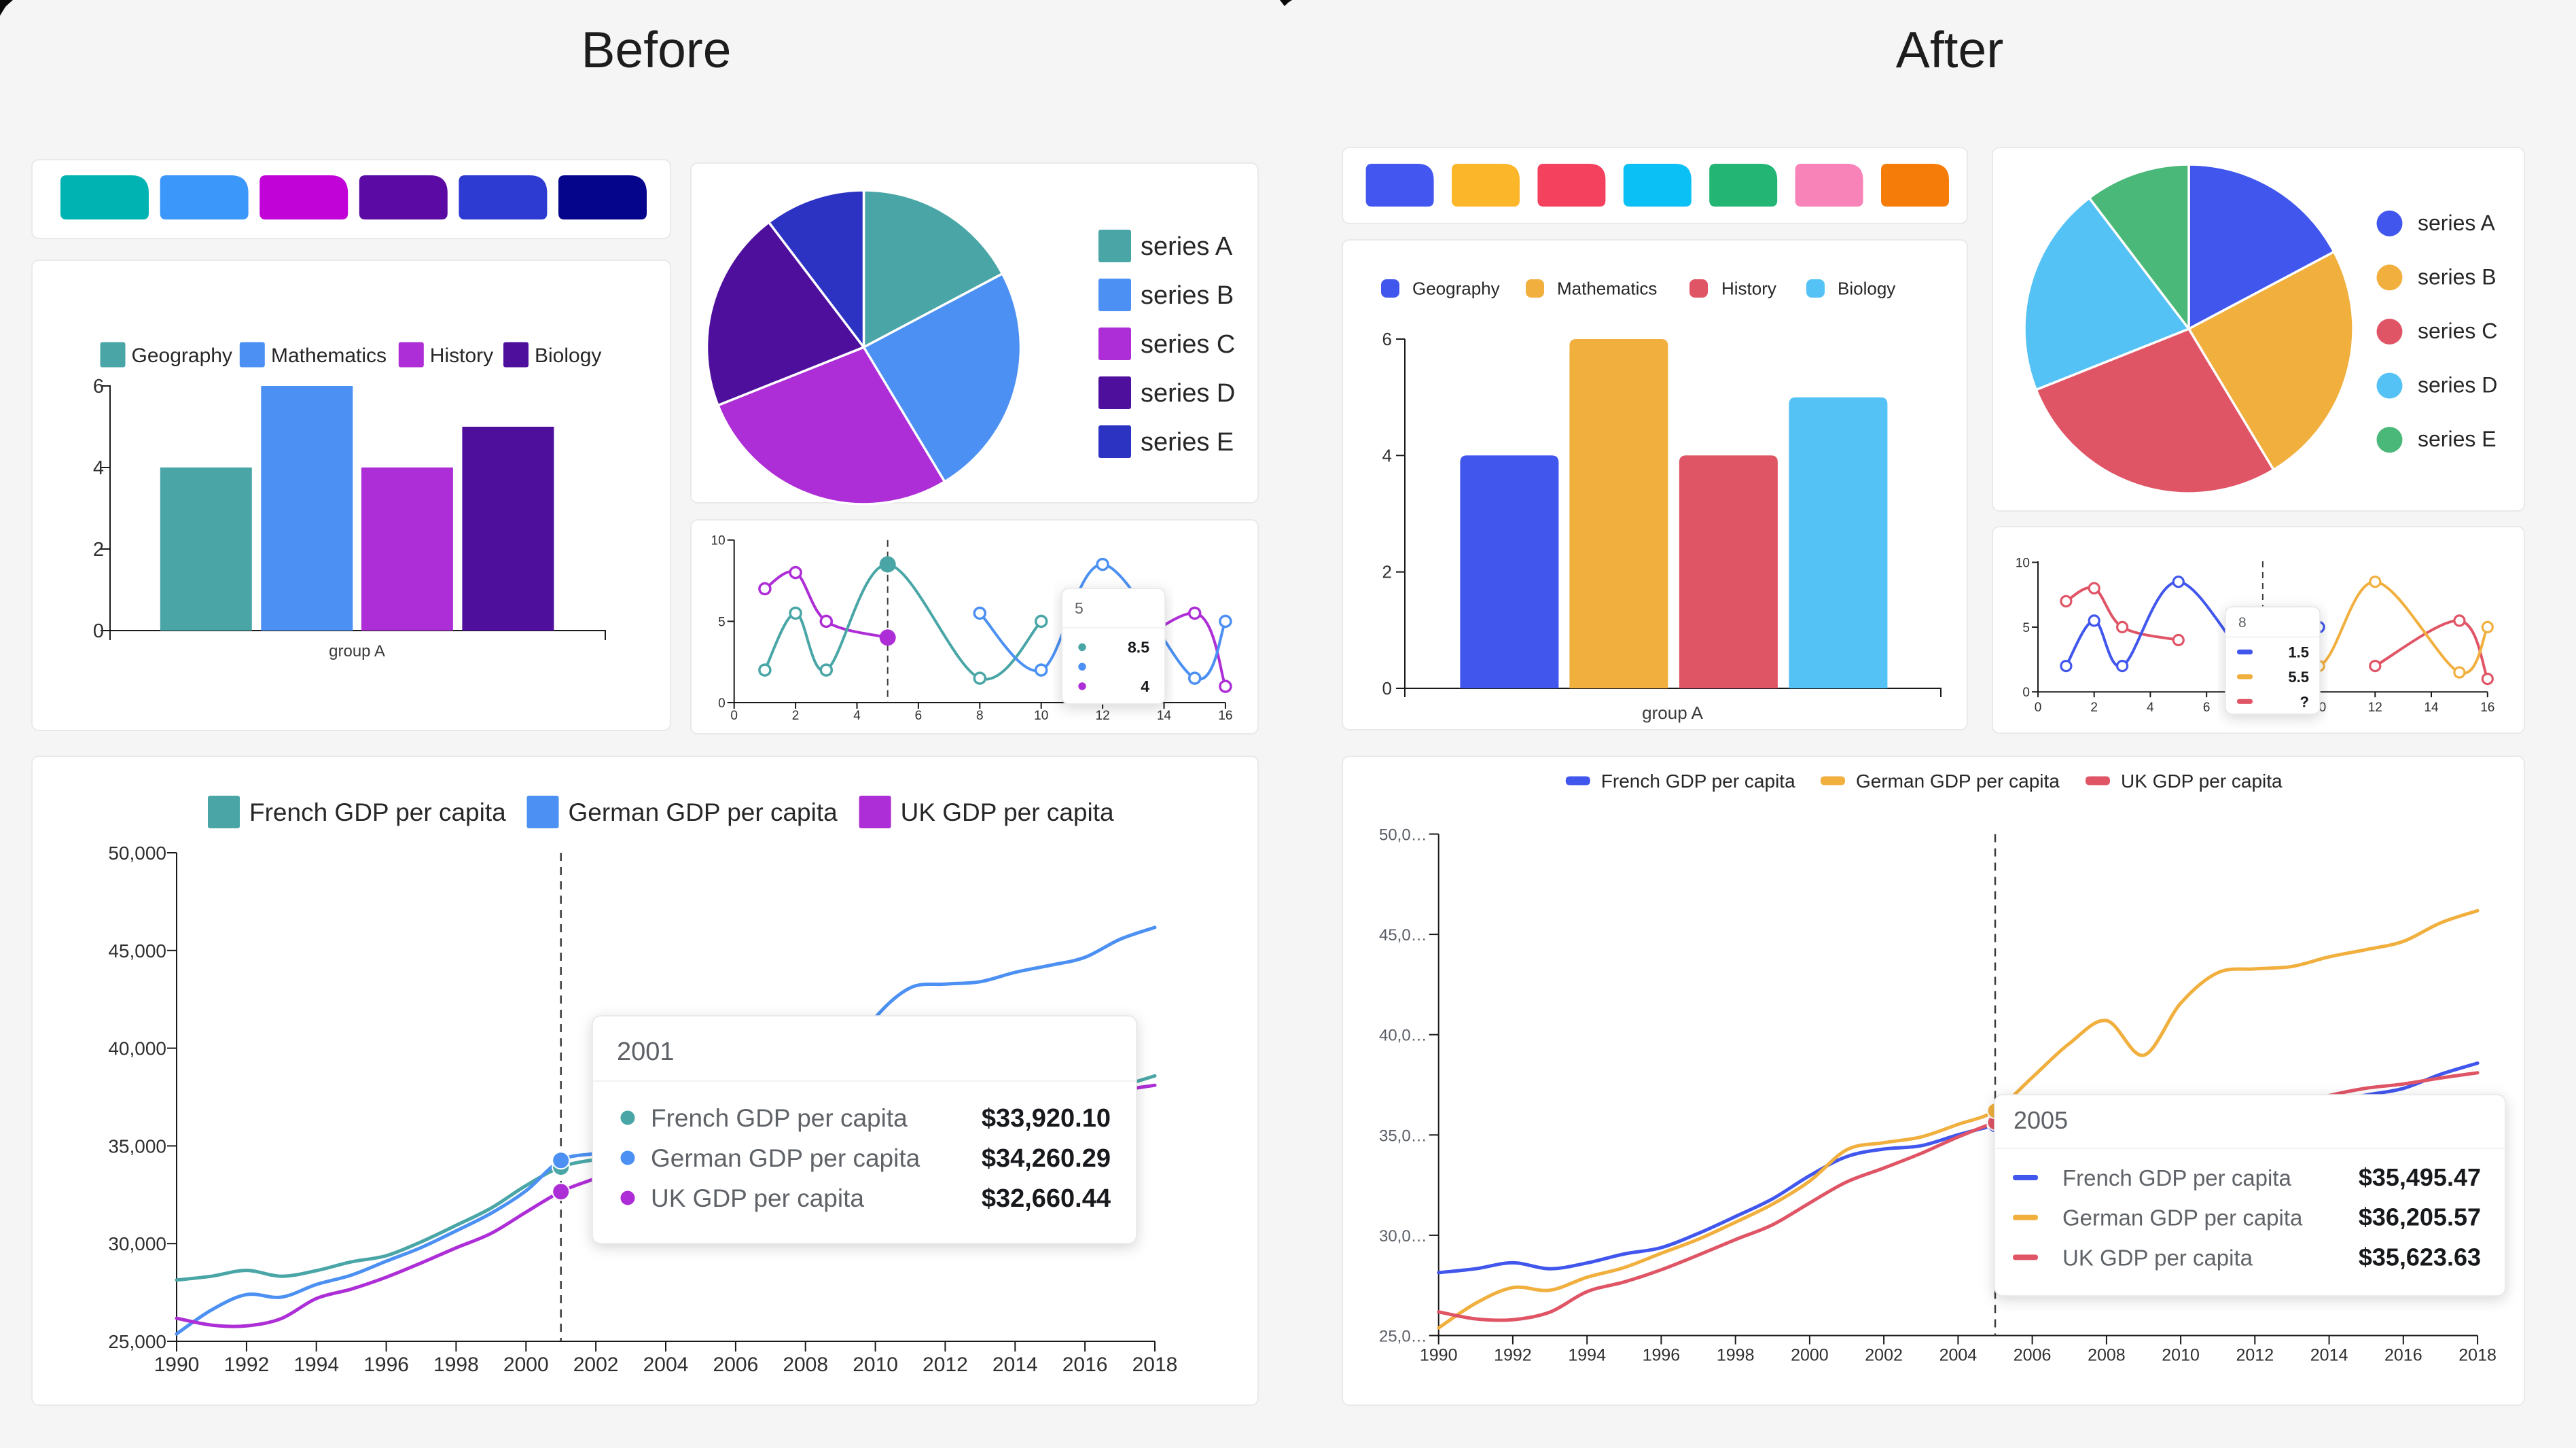 This screenshot has height=1448, width=2576. Describe the element at coordinates (137, 1145) in the screenshot. I see `svg-text: 35,000` at that location.